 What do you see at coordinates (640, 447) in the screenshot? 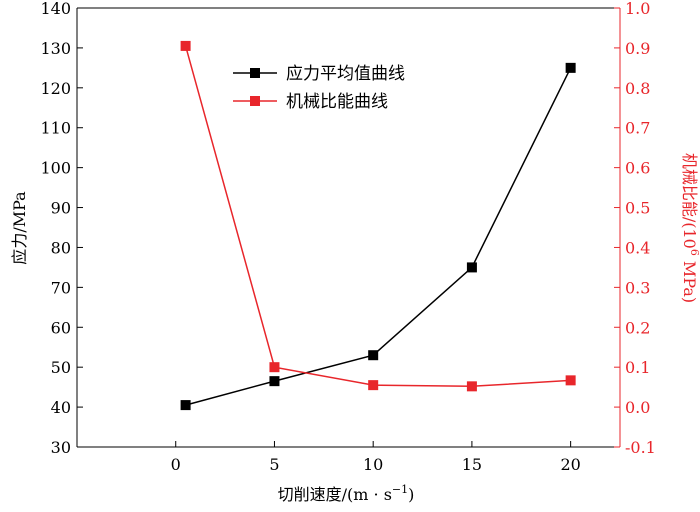
I see `right-y-tick-label: -0.1` at bounding box center [640, 447].